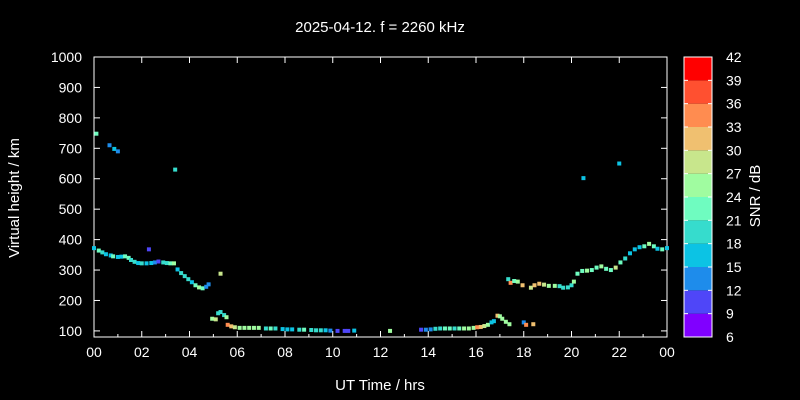 This screenshot has width=800, height=400. I want to click on colorbar-tick-label: 30, so click(734, 150).